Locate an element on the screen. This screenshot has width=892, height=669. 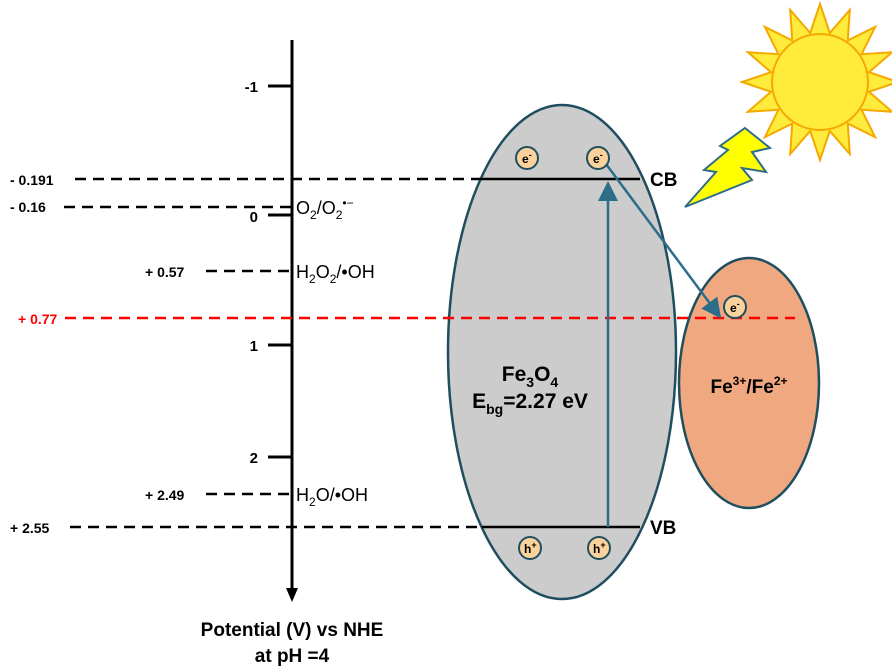
fe-redox-label: Fe3+/Fe2+ is located at coordinates (748, 386).